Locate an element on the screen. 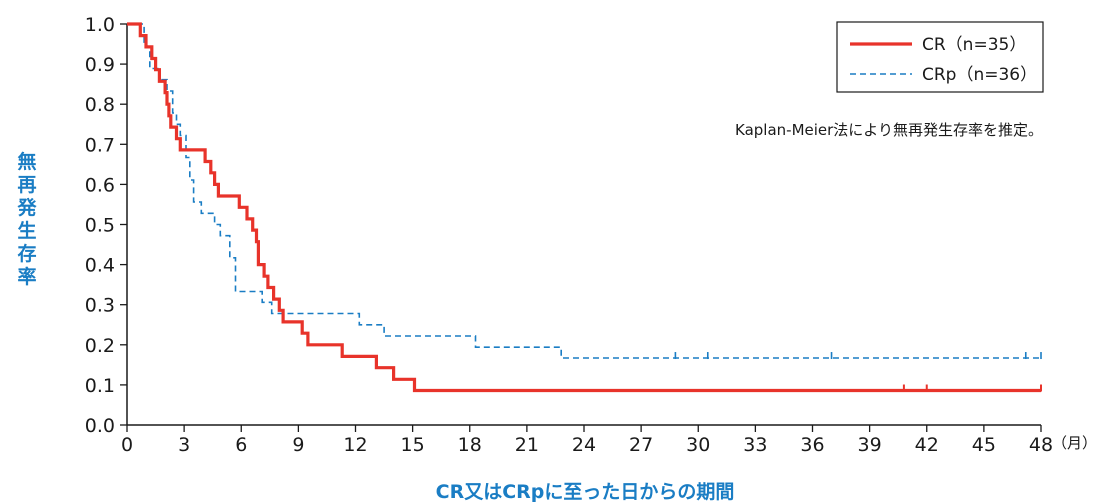  x-tick-label: 24 is located at coordinates (584, 445).